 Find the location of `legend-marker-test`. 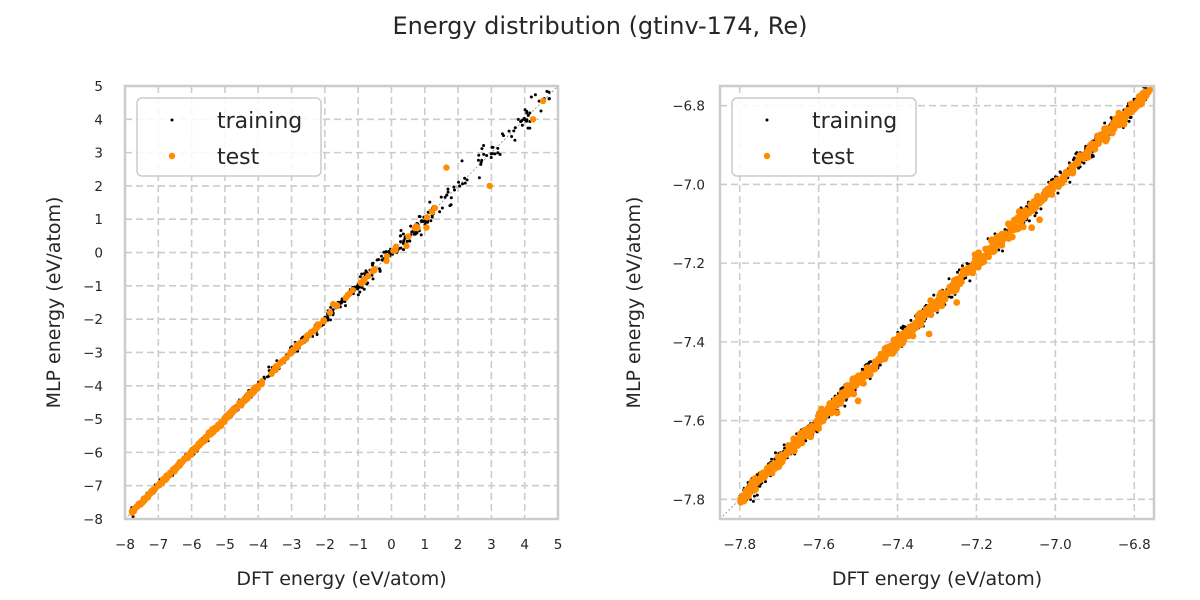

legend-marker-test is located at coordinates (172, 156).